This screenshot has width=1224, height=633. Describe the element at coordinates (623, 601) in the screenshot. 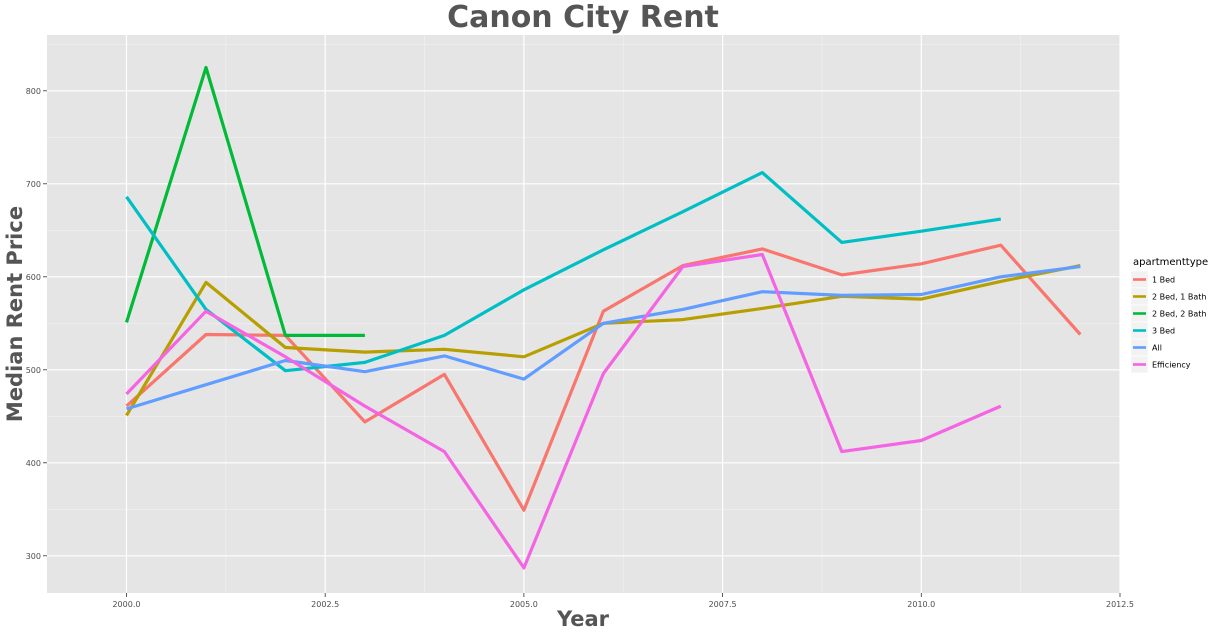

I see `x-axis-ticks: 2000.0 2002.5 2005.0 2007.5 2010.0 2012.5` at that location.